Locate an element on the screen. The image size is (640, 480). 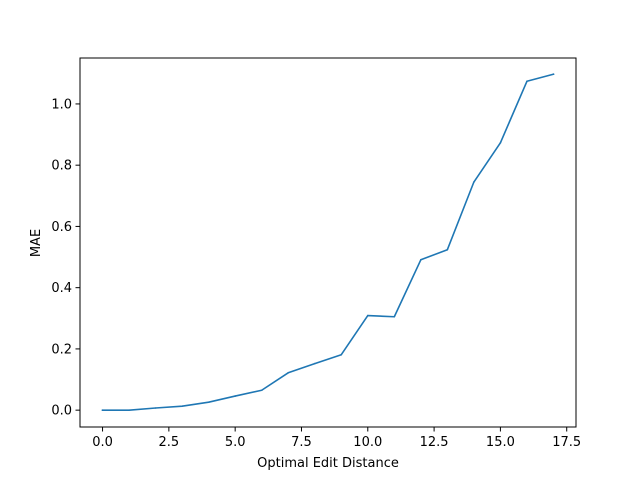
x-tick-label: 7.5 is located at coordinates (301, 442).